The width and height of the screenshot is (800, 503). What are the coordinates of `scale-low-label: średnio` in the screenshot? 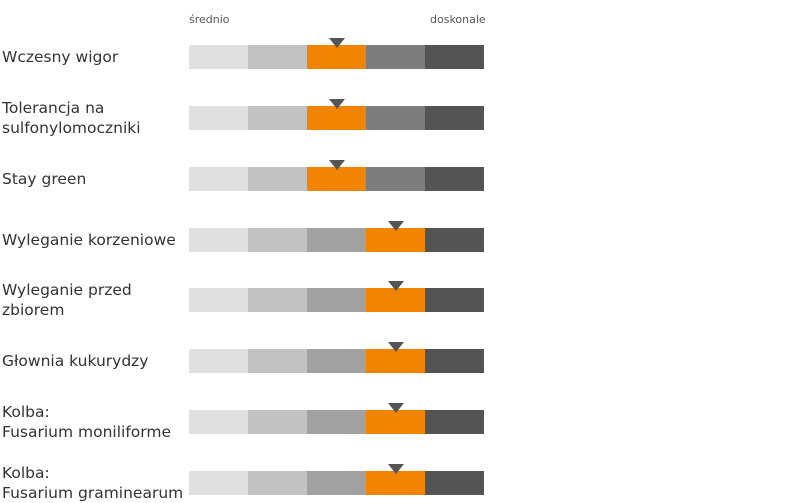 It's located at (209, 19).